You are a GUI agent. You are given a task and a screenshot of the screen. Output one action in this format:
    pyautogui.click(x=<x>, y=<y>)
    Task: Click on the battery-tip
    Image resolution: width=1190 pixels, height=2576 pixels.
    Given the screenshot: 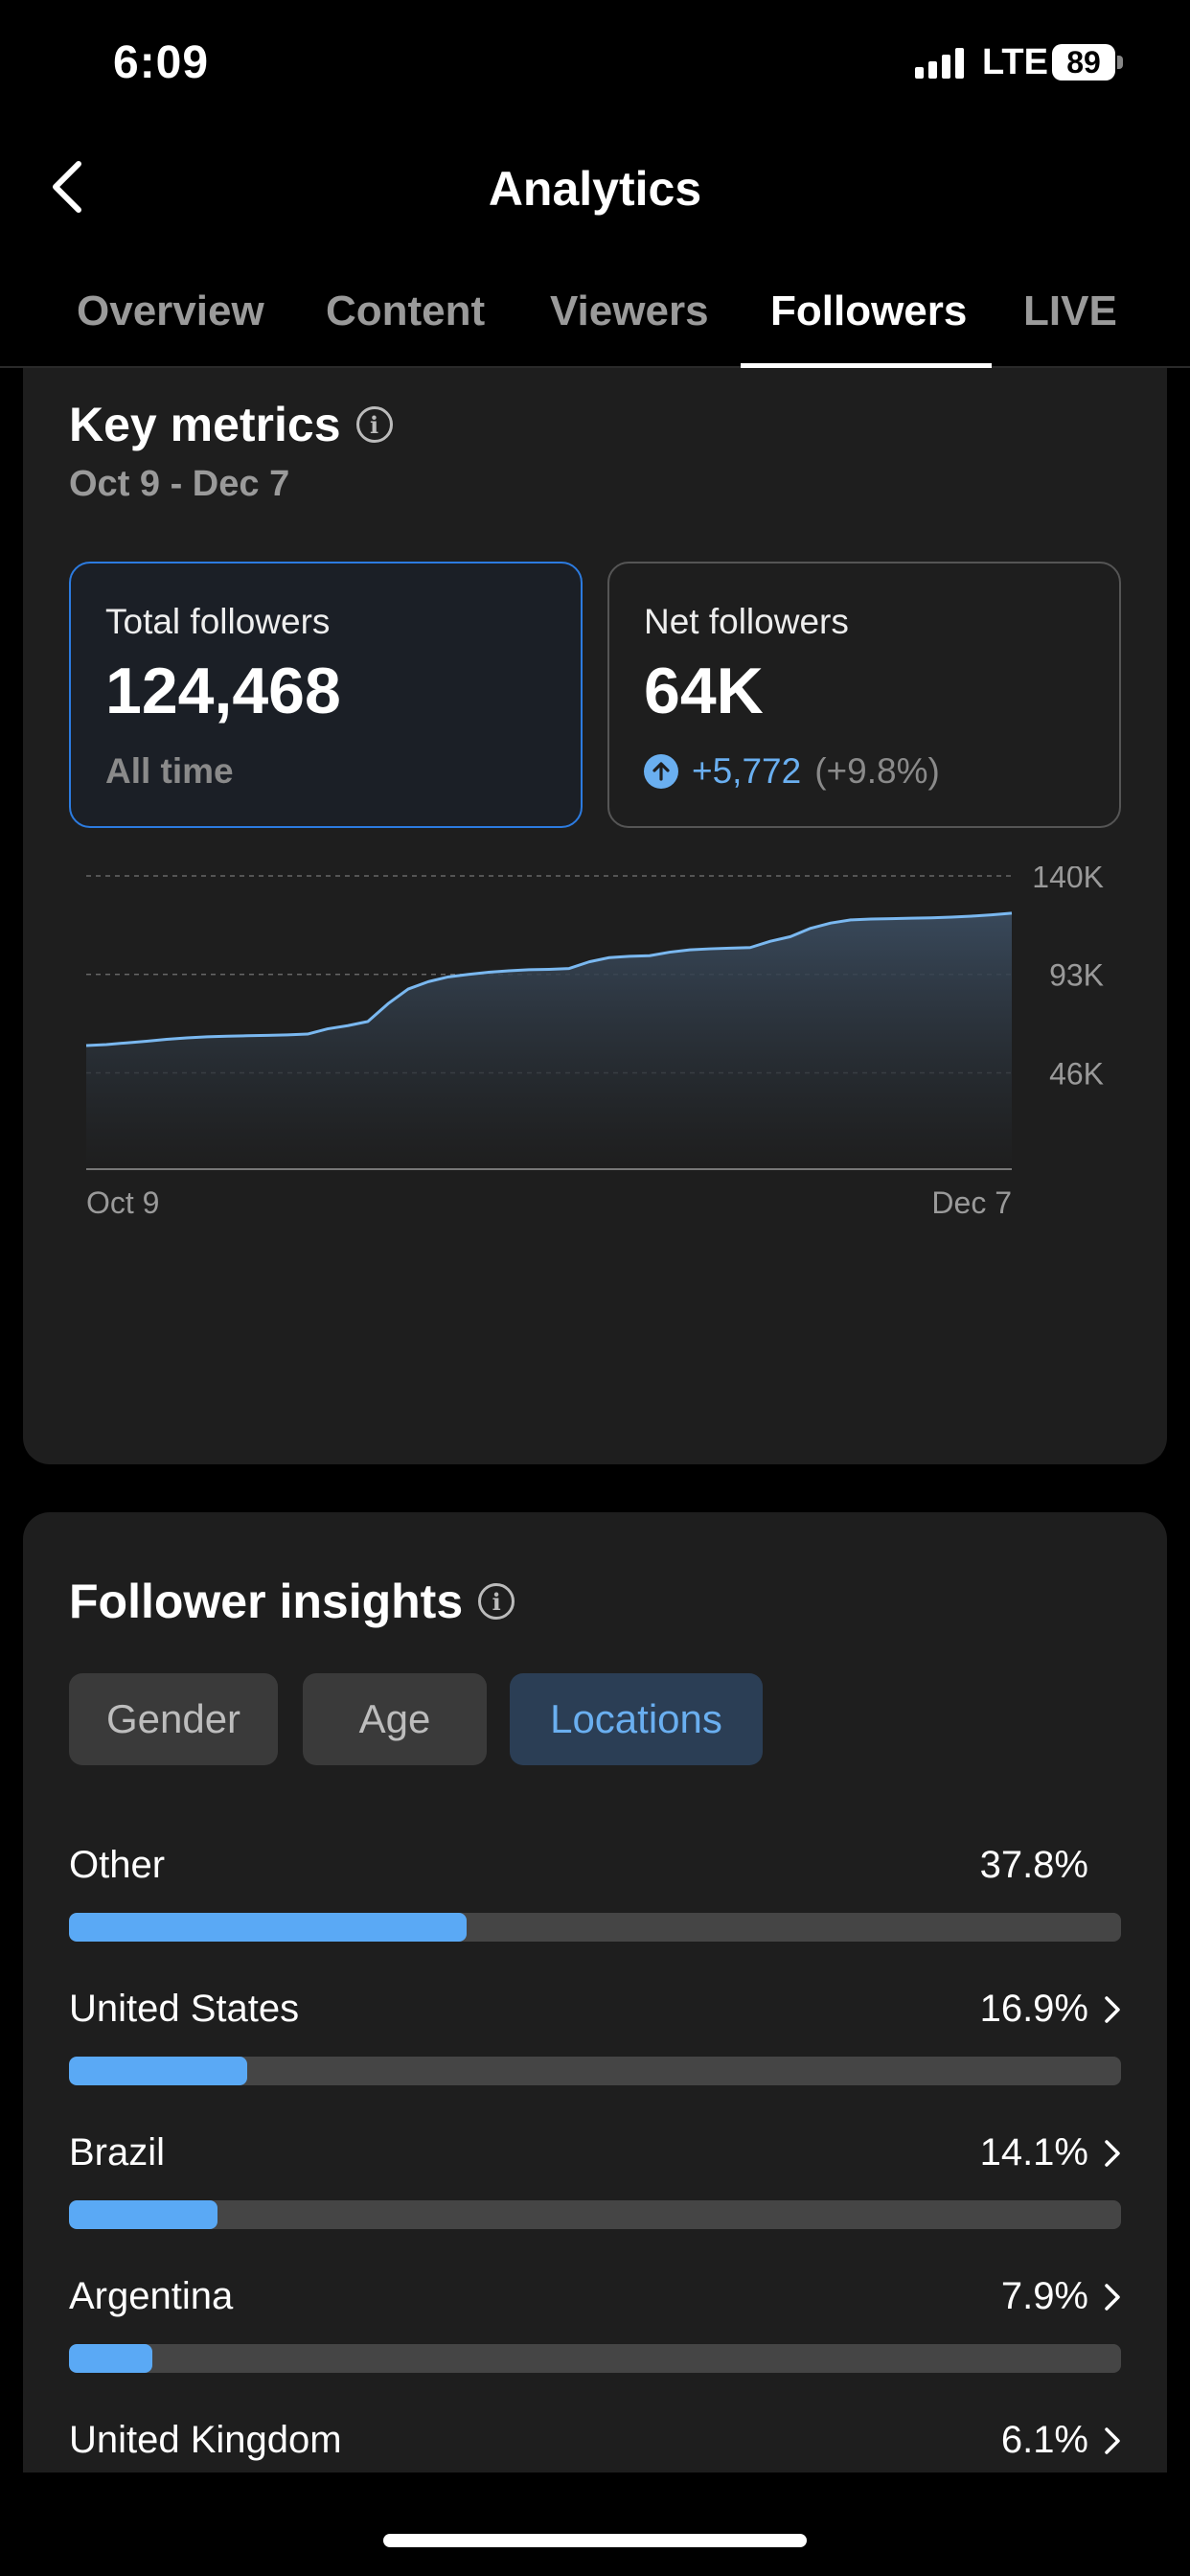 What is the action you would take?
    pyautogui.click(x=1120, y=63)
    